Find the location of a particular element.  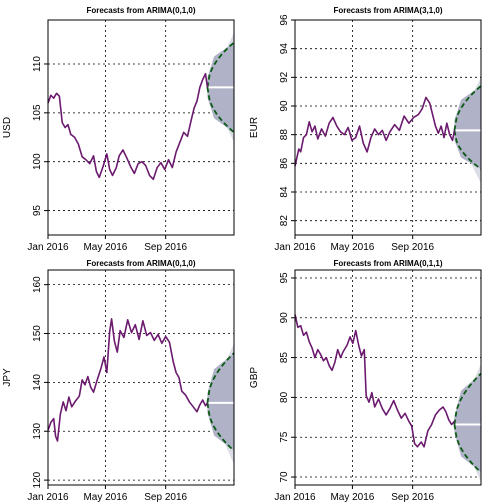

y-tick-label: 120 is located at coordinates (37, 479).